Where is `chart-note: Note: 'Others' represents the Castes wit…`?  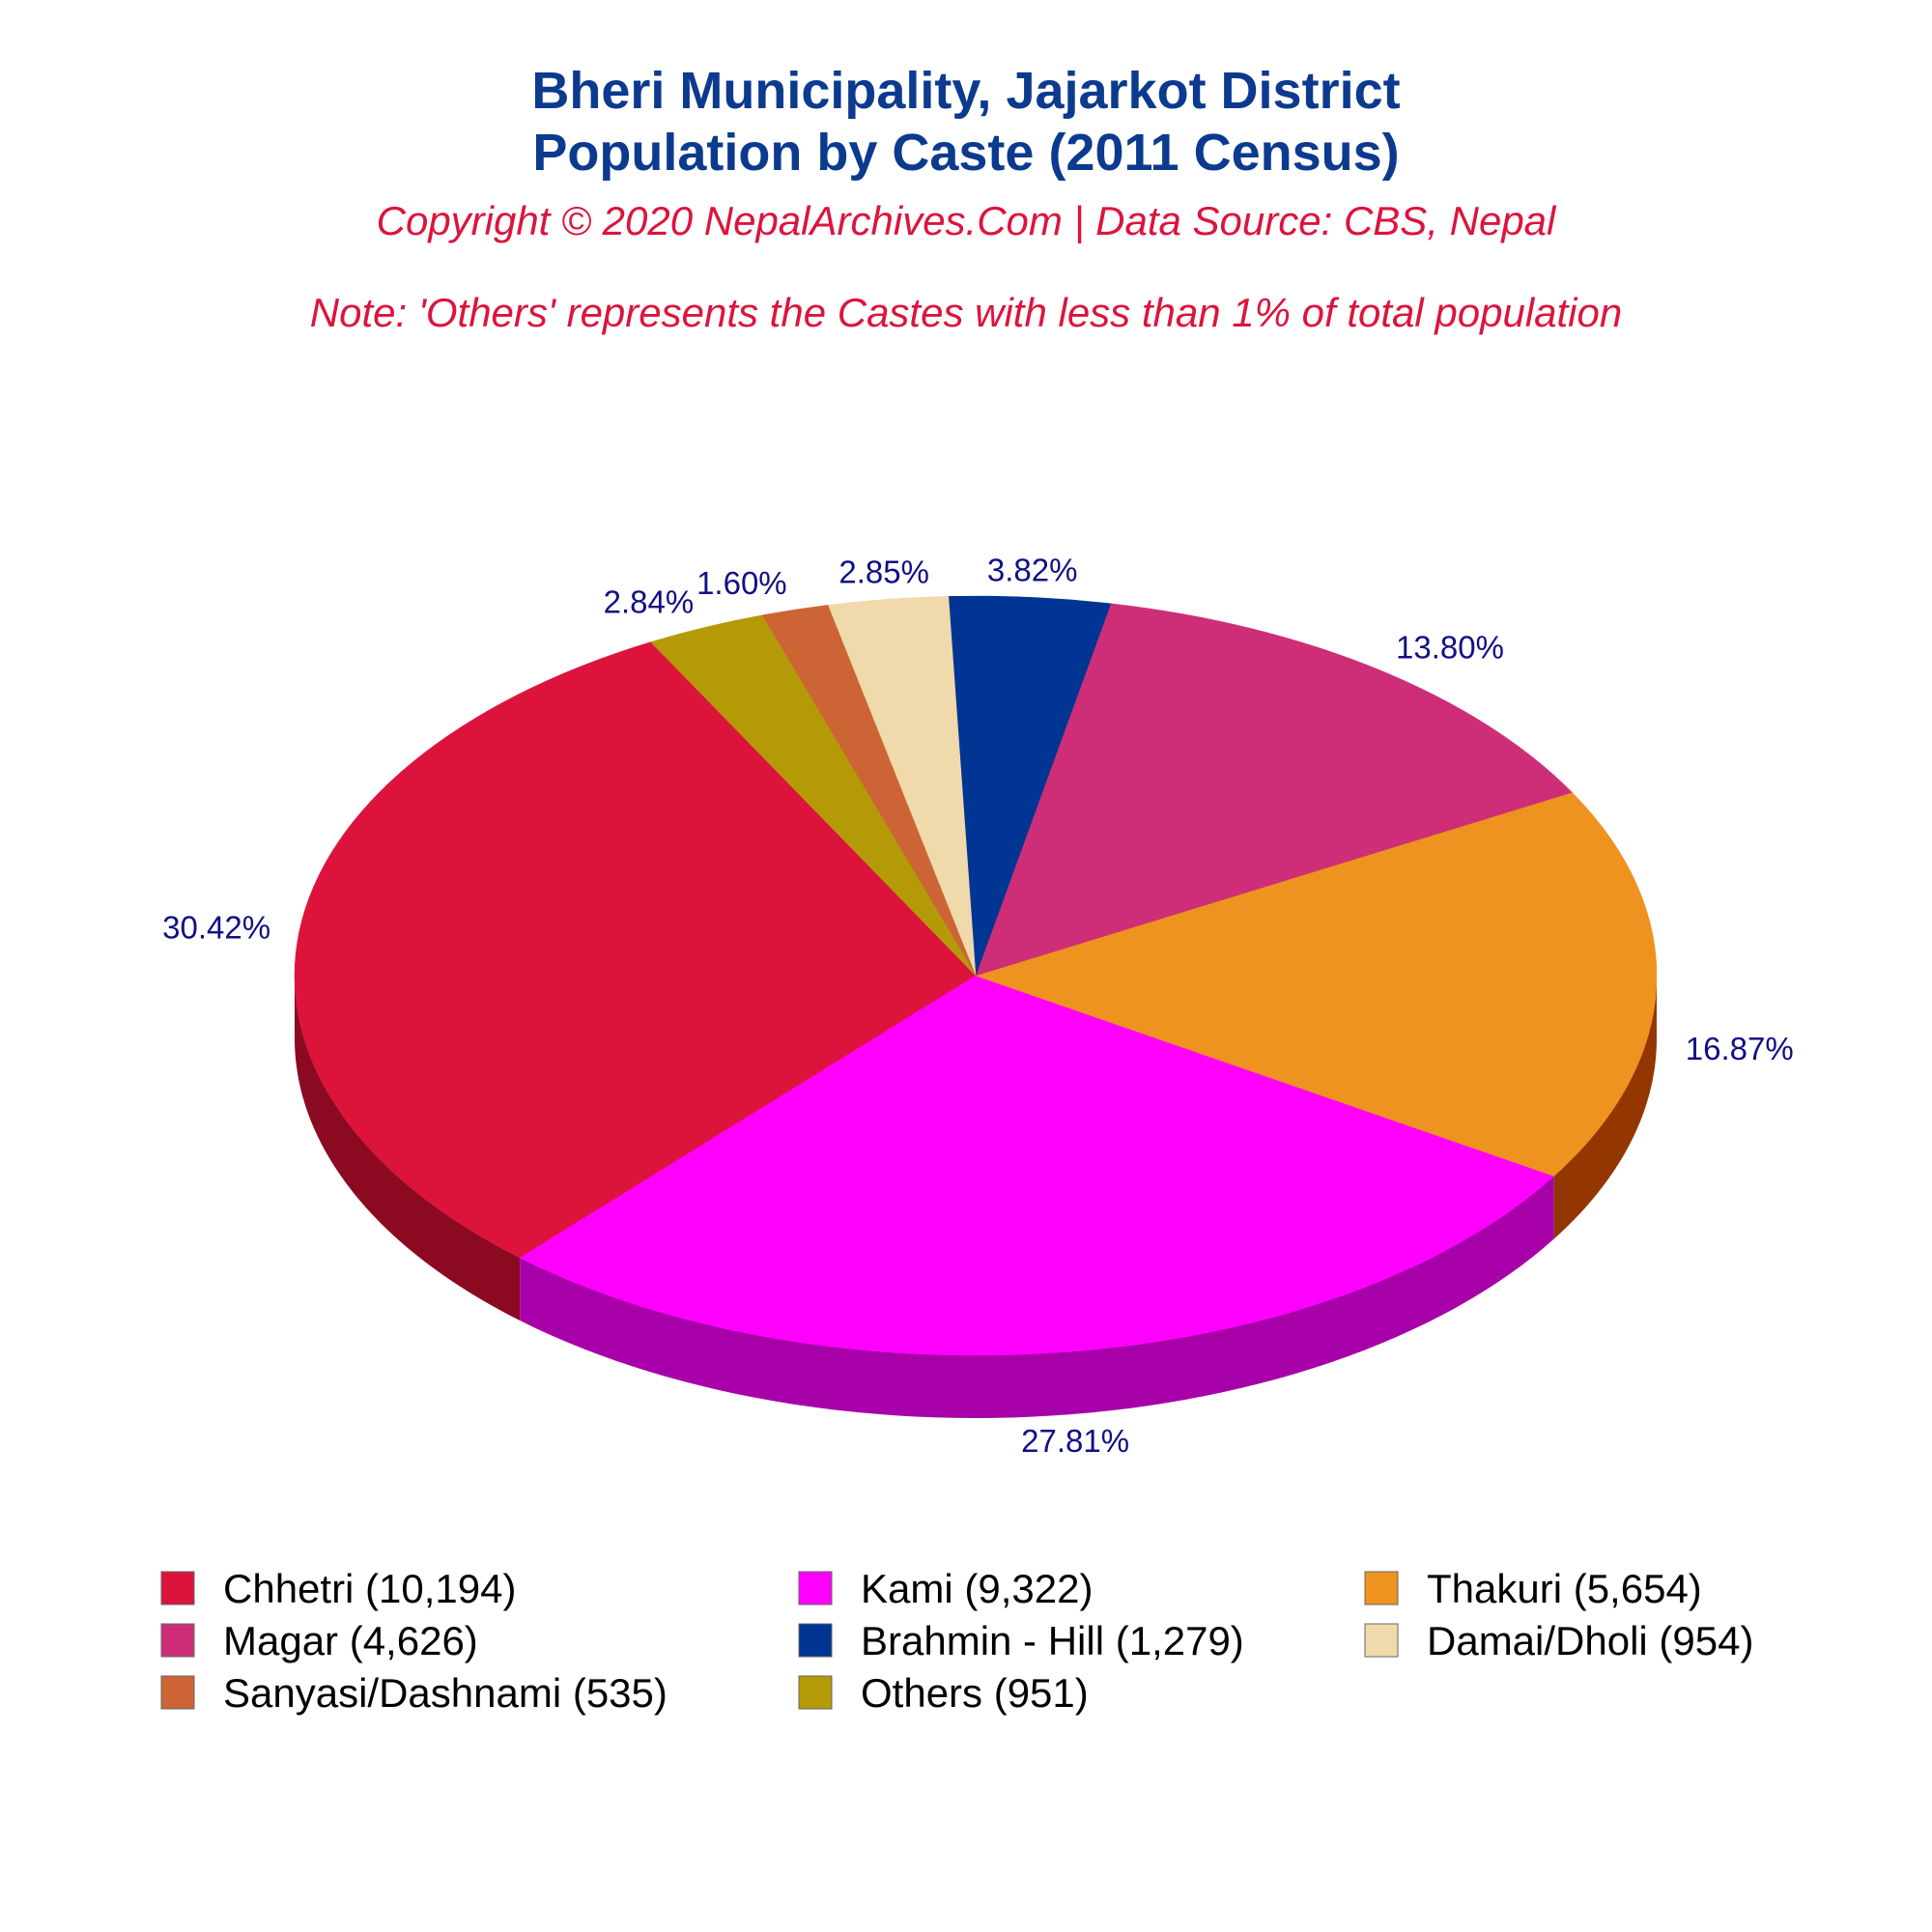 chart-note: Note: 'Others' represents the Castes wit… is located at coordinates (966, 312).